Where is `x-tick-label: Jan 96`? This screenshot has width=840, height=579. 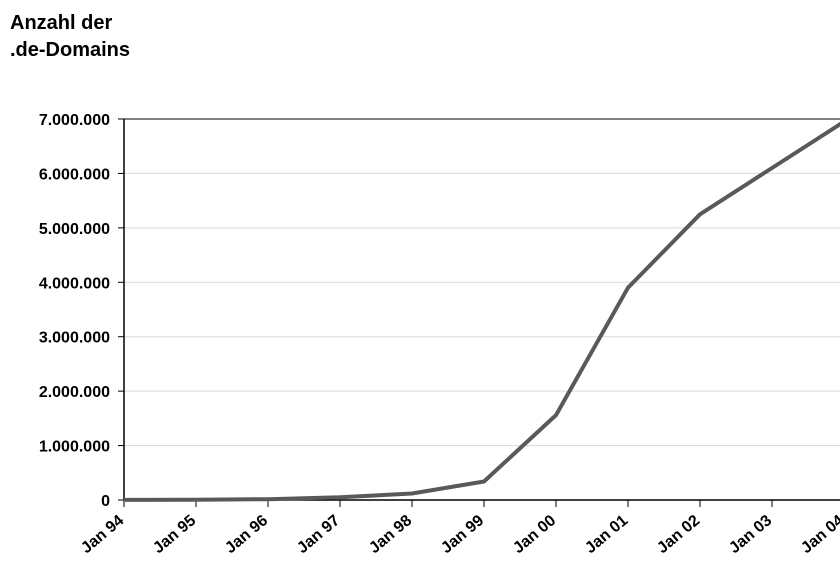 x-tick-label: Jan 96 is located at coordinates (246, 534).